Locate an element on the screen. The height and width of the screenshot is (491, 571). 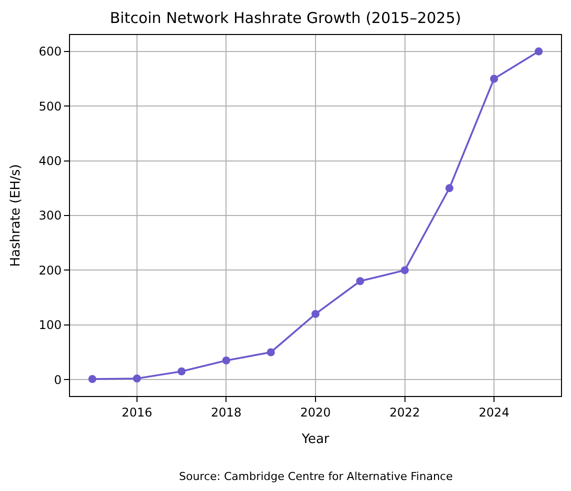
x-tick-label: 2018 is located at coordinates (226, 412).